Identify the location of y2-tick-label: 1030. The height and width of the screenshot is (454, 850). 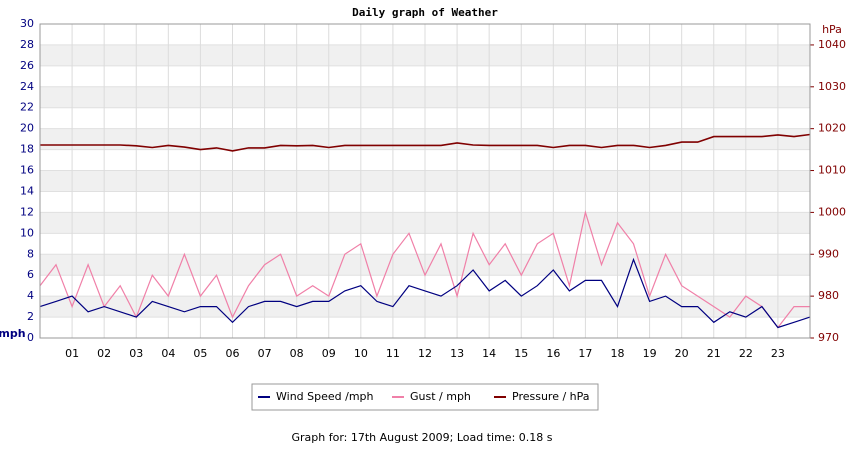
(832, 86).